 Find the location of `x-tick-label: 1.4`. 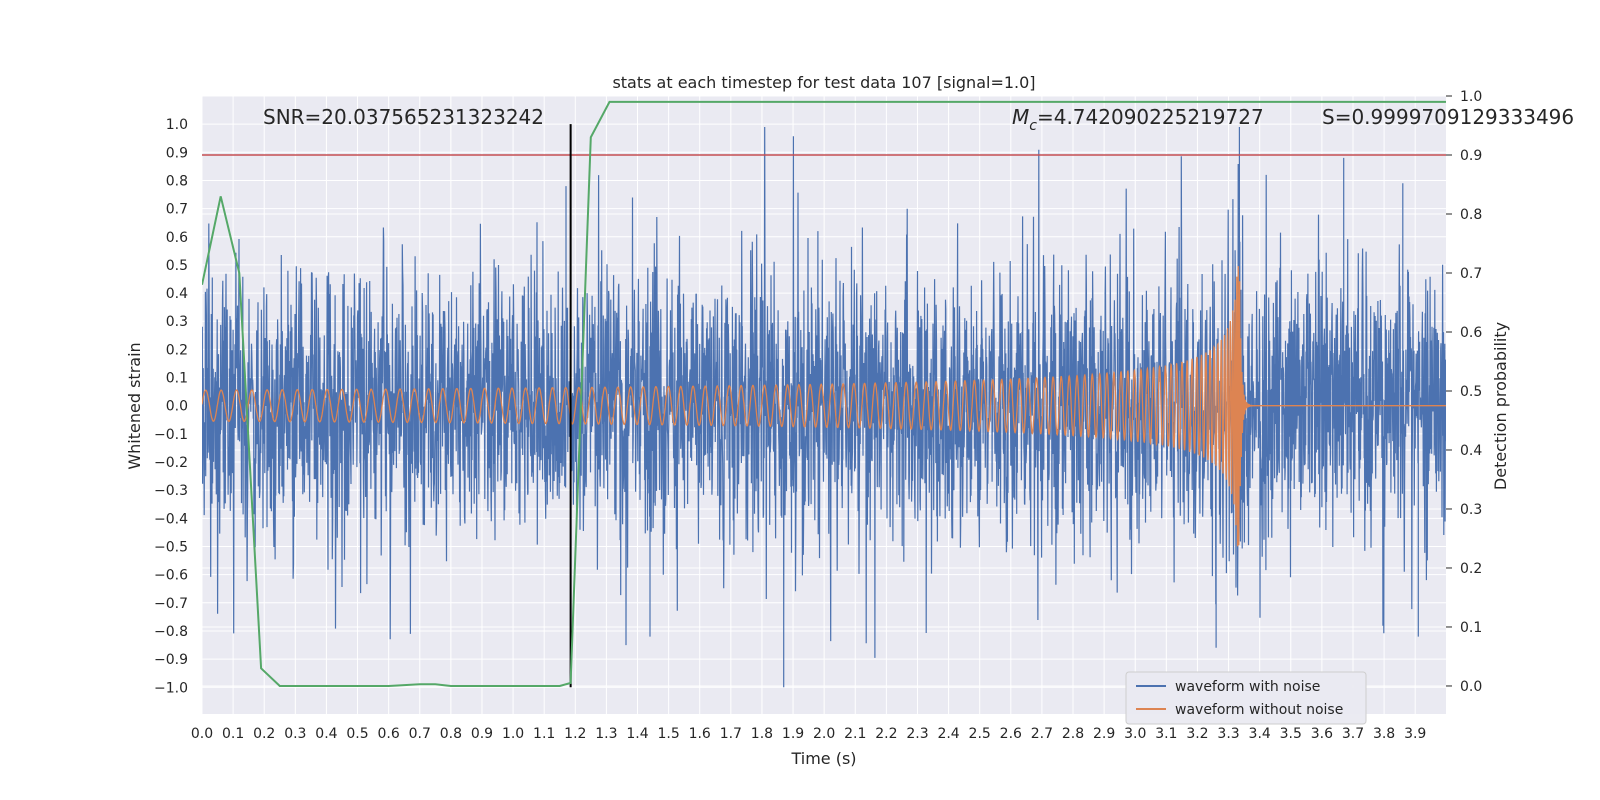

x-tick-label: 1.4 is located at coordinates (637, 734).